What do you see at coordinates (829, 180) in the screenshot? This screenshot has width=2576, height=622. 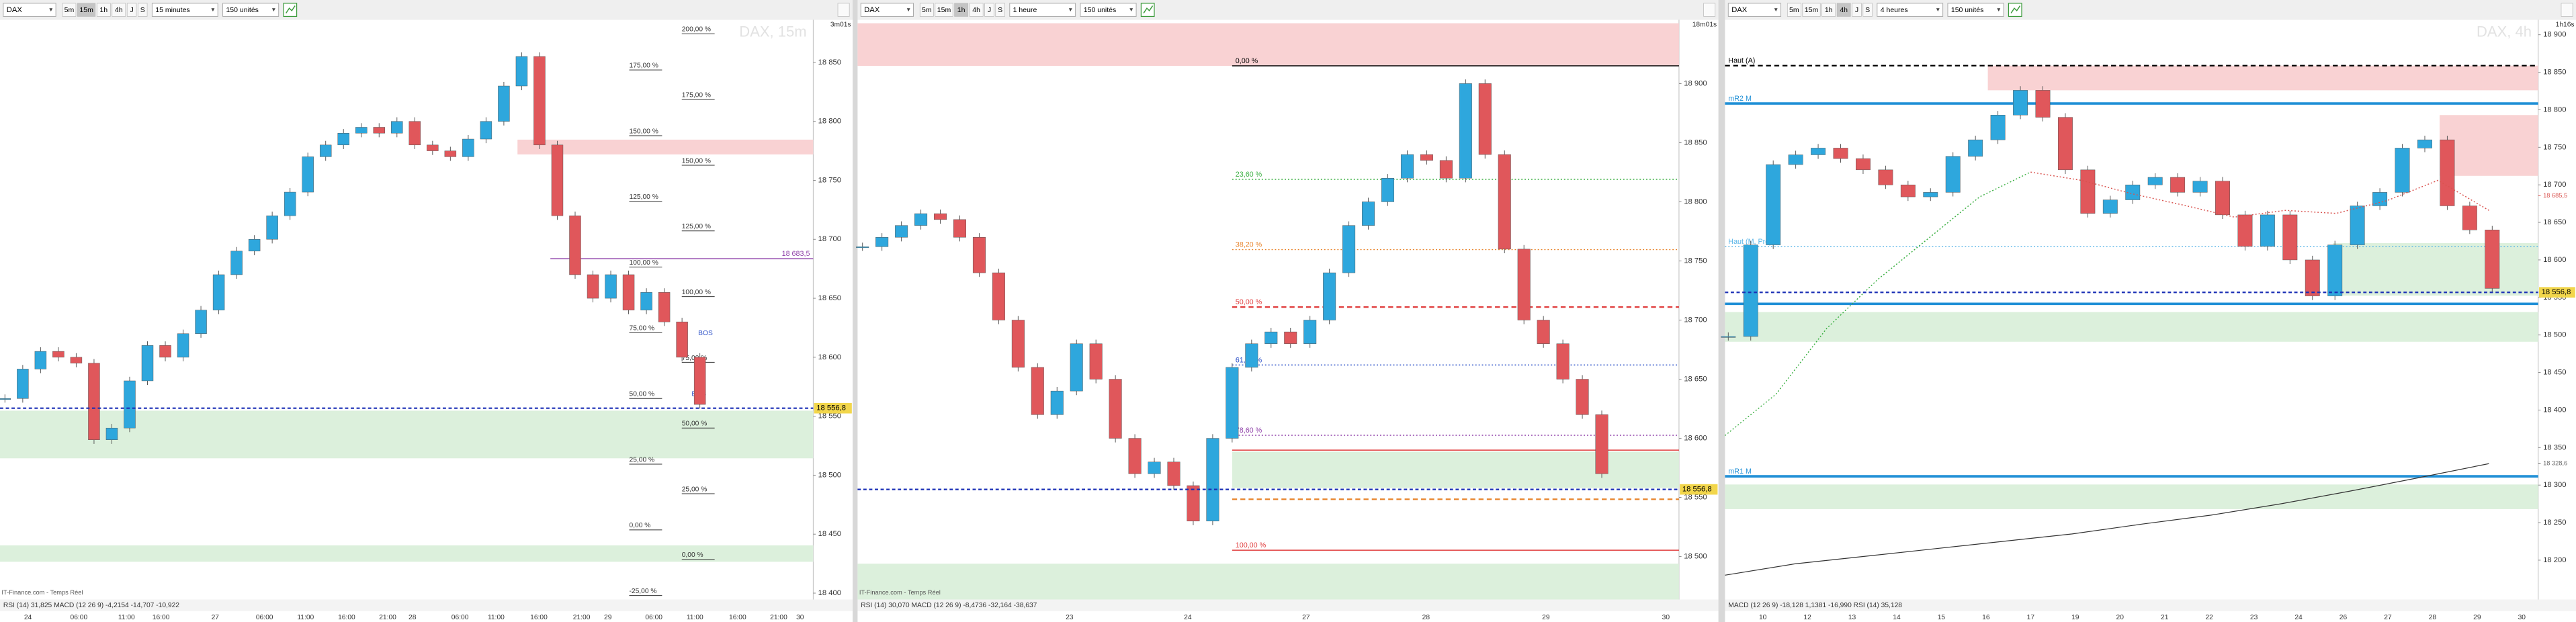 I see `y-tick-label: 18 750` at bounding box center [829, 180].